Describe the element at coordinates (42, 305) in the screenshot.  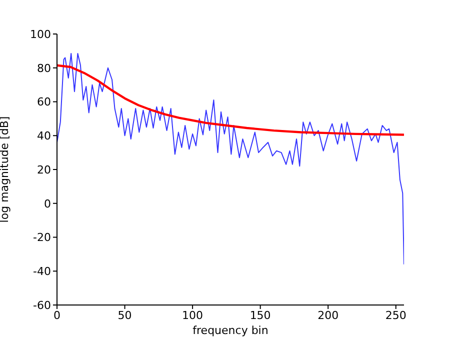
I see `y-tick-label: -60` at that location.